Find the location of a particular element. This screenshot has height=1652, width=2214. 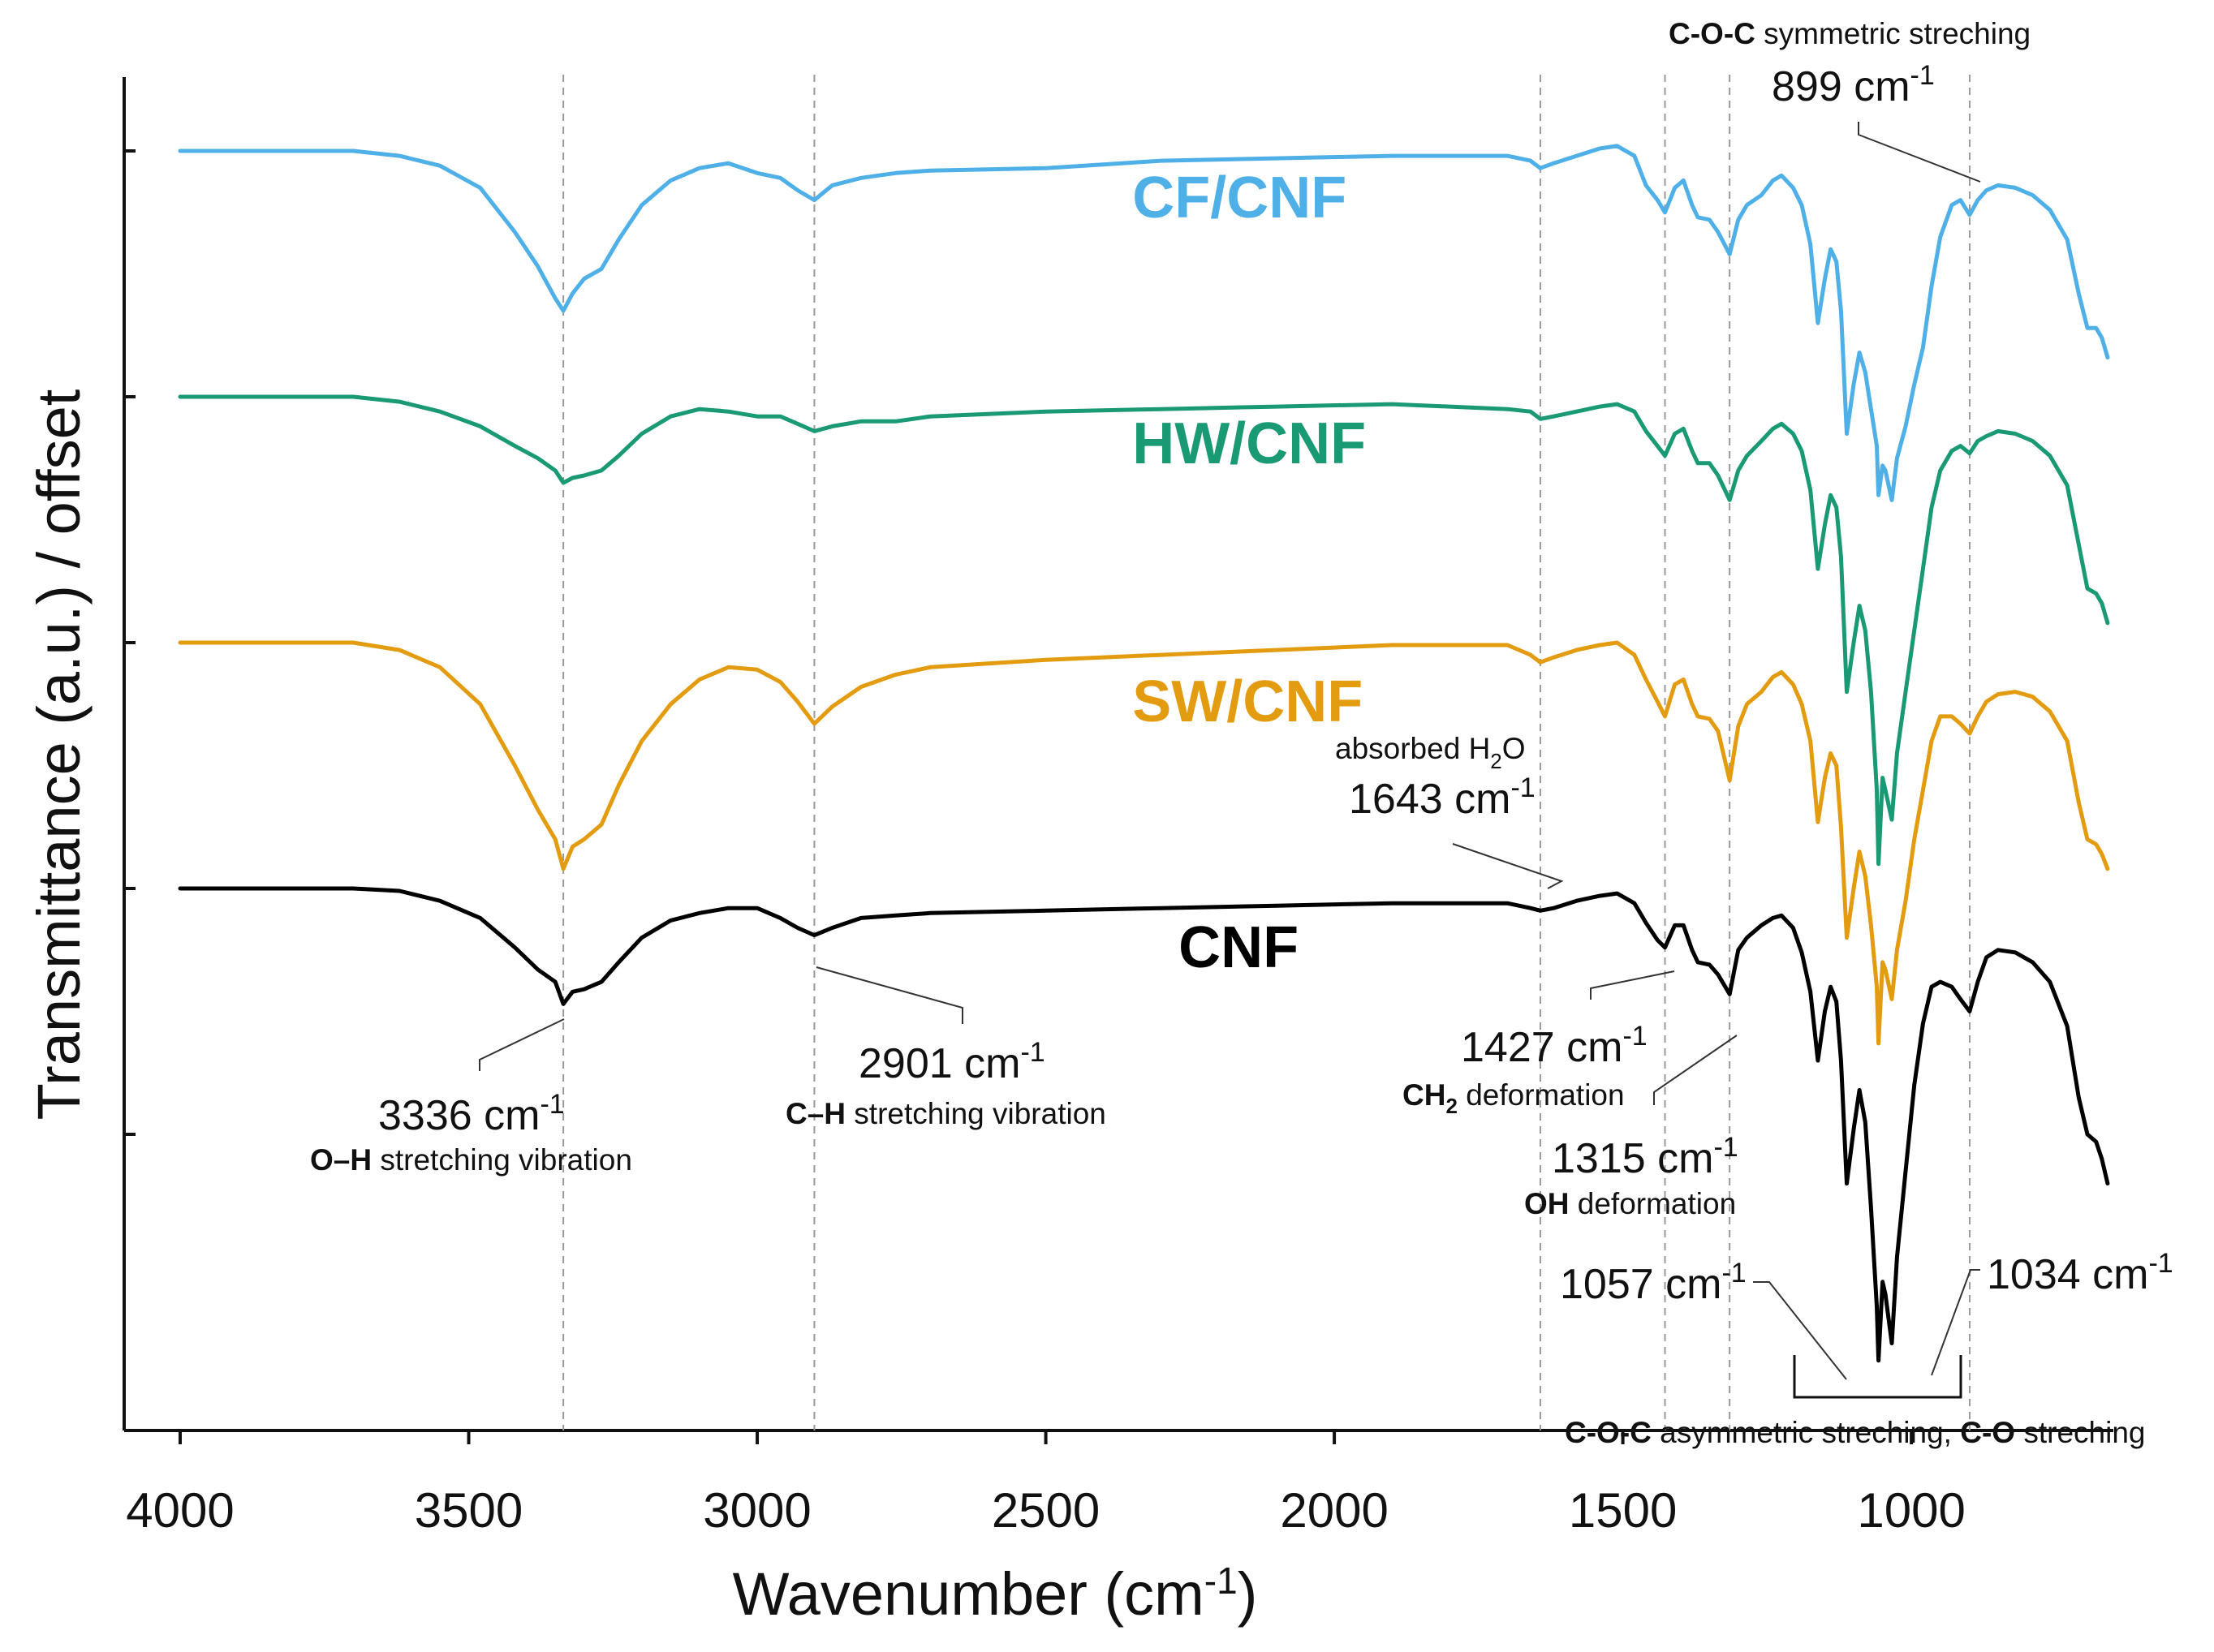

bracket-asymmetric is located at coordinates (1877, 1377).